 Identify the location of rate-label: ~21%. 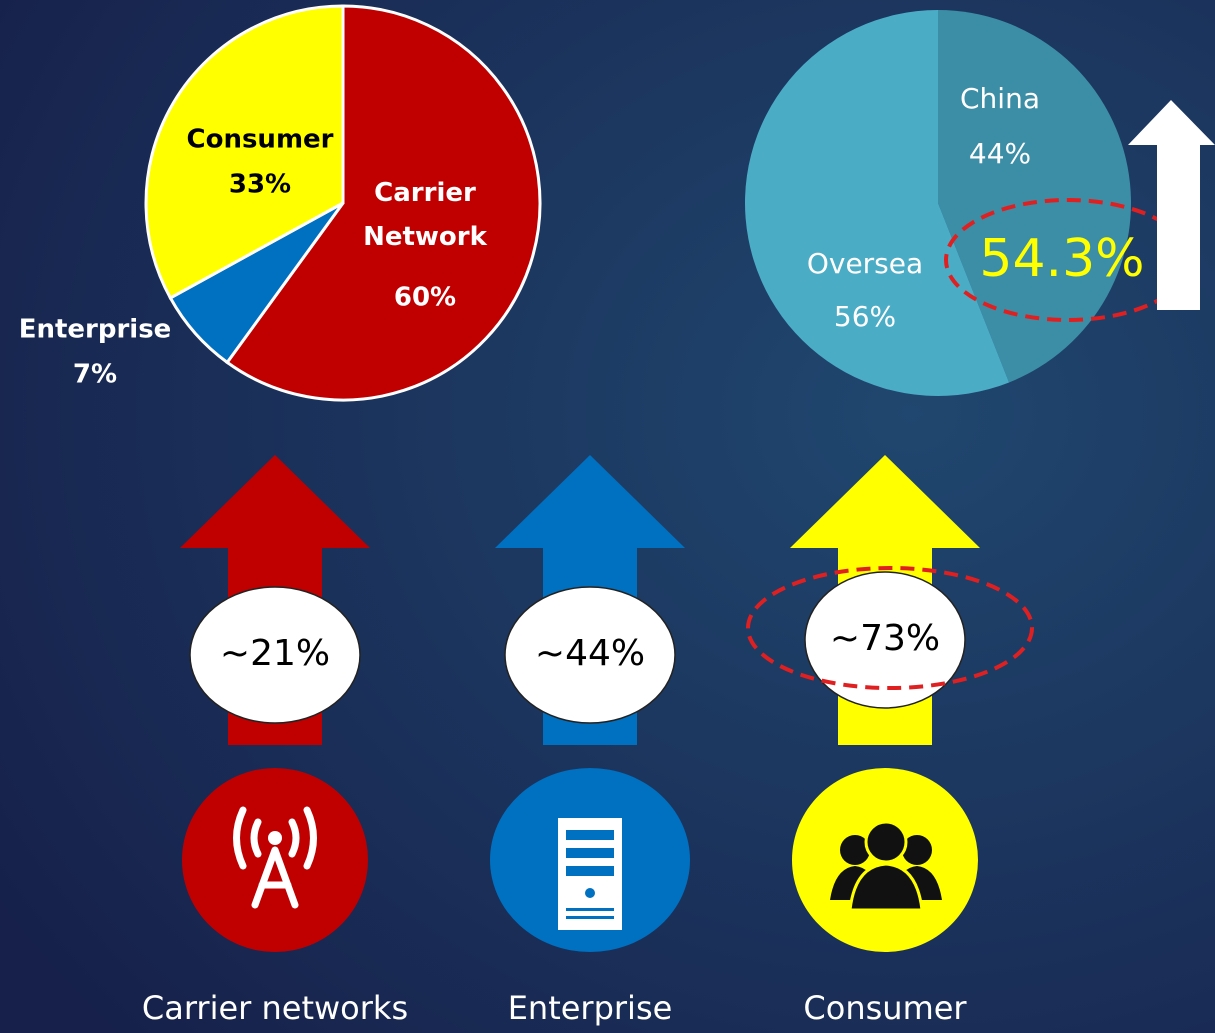
(275, 653).